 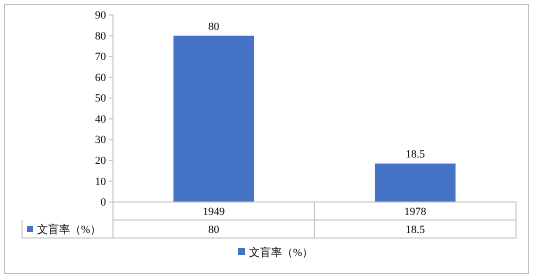 What do you see at coordinates (415, 154) in the screenshot?
I see `text: 18.5` at bounding box center [415, 154].